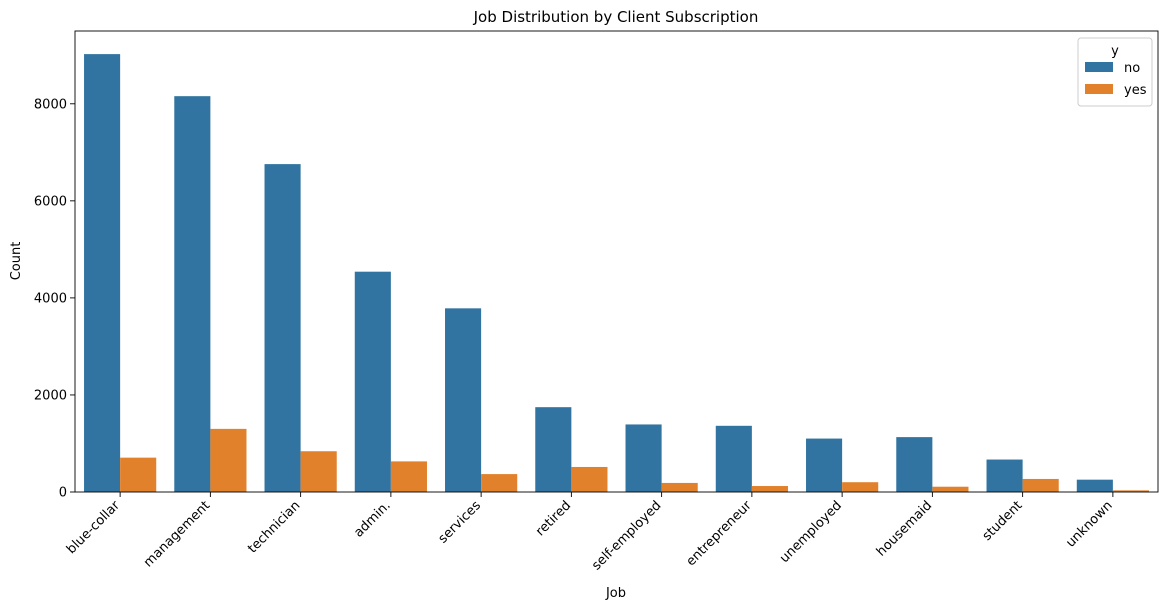 The height and width of the screenshot is (614, 1169). What do you see at coordinates (50, 201) in the screenshot?
I see `y-tick-label: 6000` at bounding box center [50, 201].